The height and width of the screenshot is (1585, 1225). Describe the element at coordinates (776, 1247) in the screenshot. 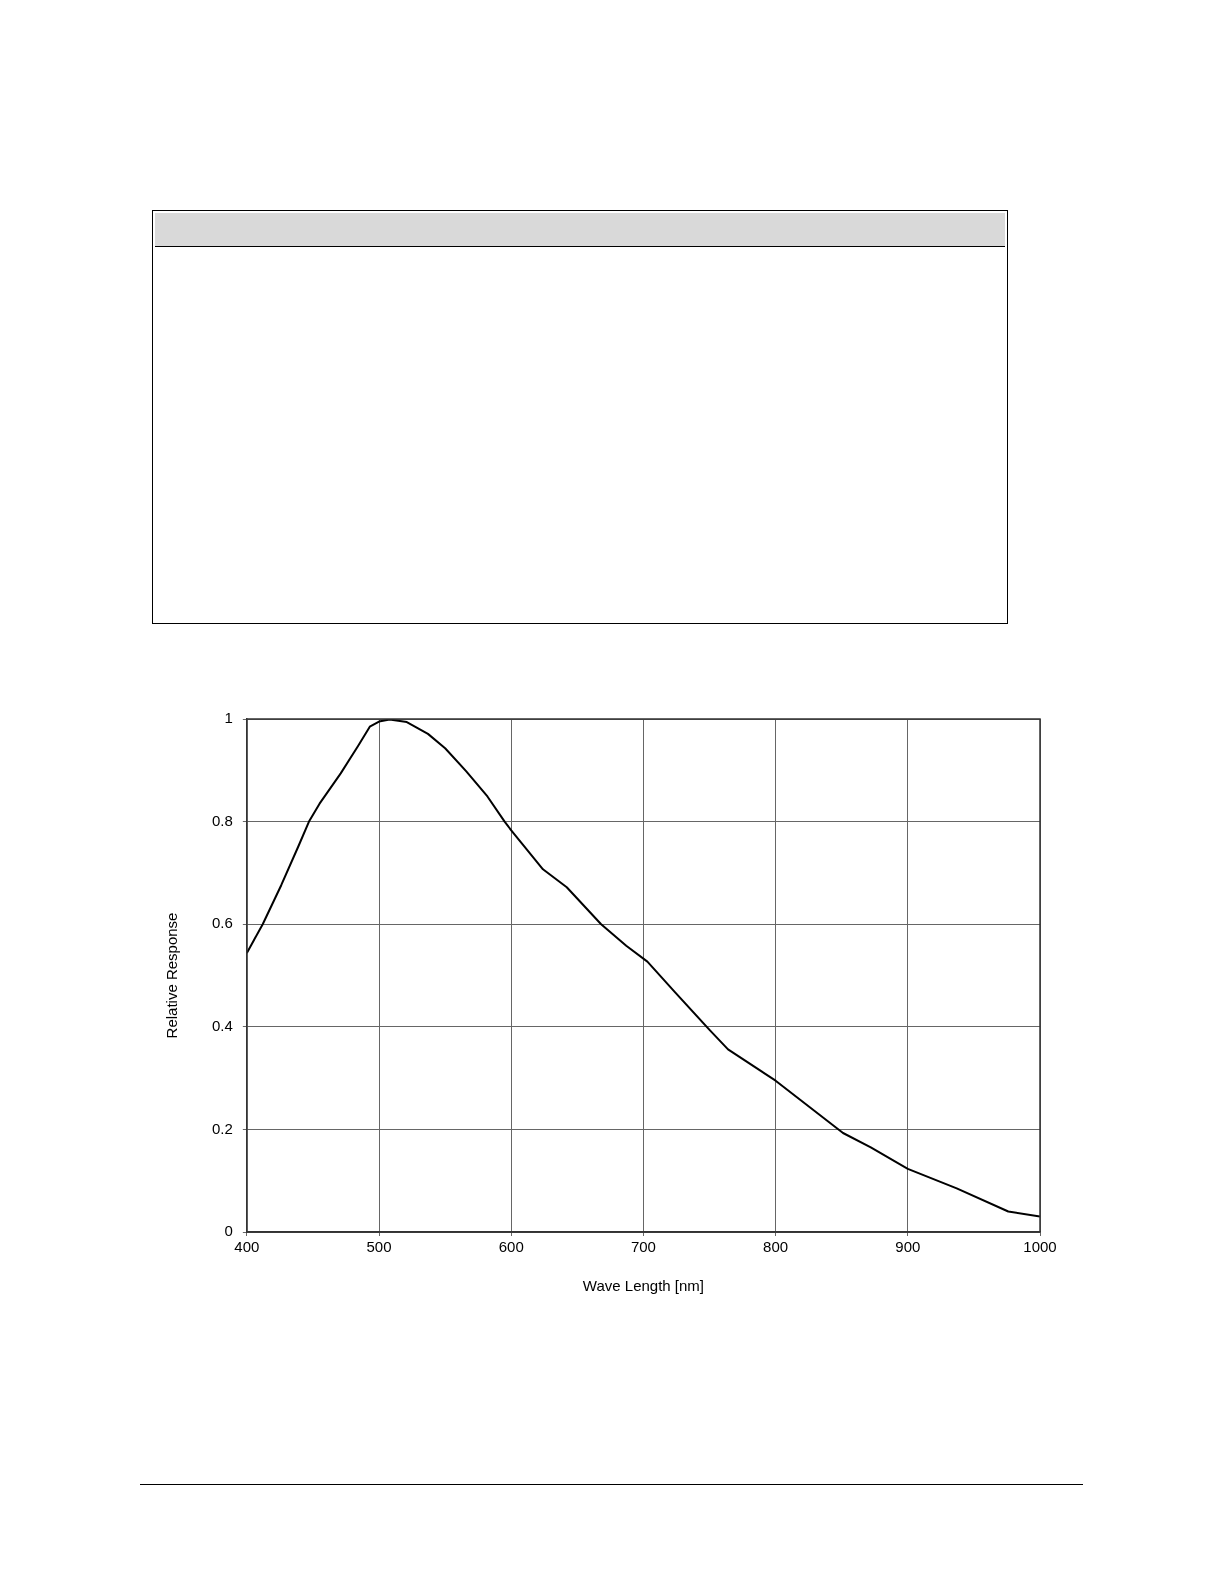

I see `x-tick-label: 800` at that location.